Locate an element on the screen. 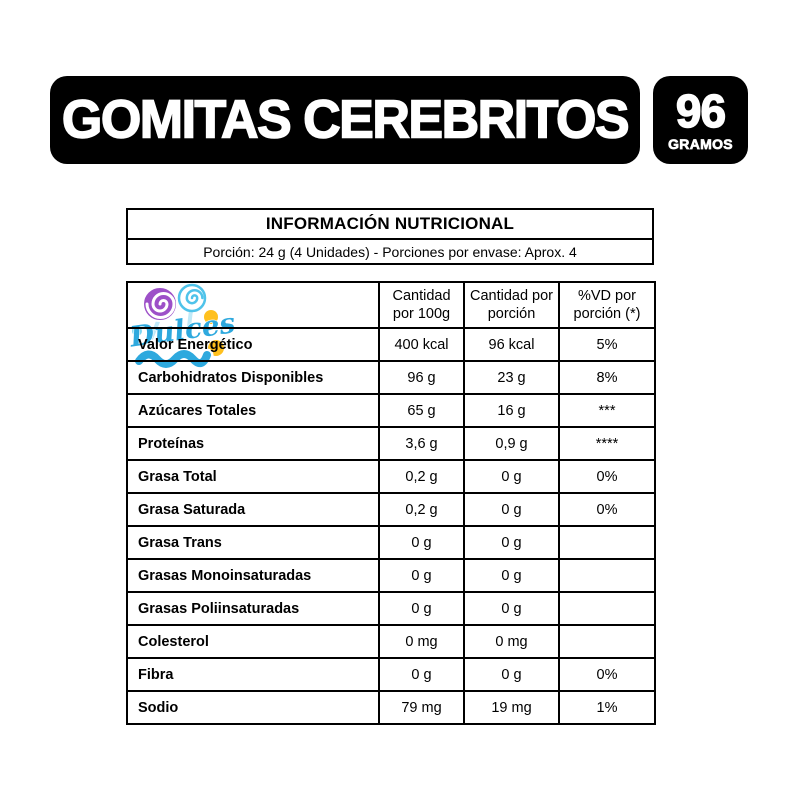 This screenshot has width=800, height=800. table-row: Colesterol 0 mg 0 mg is located at coordinates (391, 641).